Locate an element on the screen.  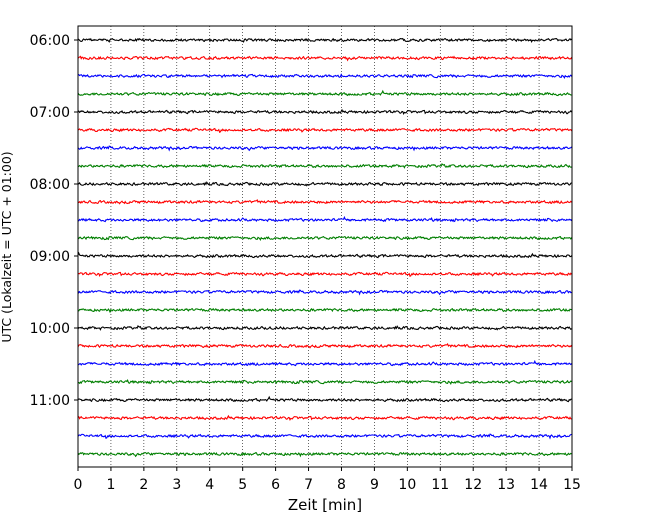
x-tick-label: 9 is located at coordinates (374, 485).